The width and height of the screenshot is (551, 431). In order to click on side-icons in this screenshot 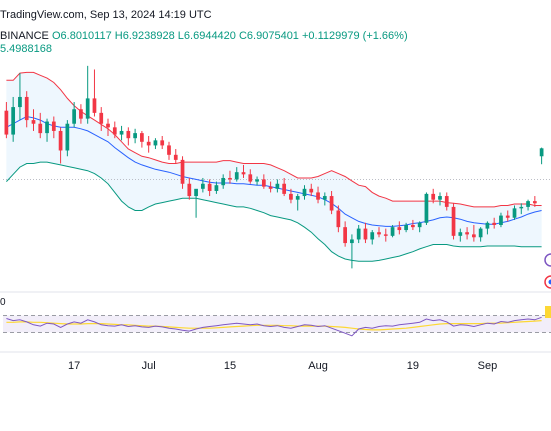, I will do `click(547, 285)`.